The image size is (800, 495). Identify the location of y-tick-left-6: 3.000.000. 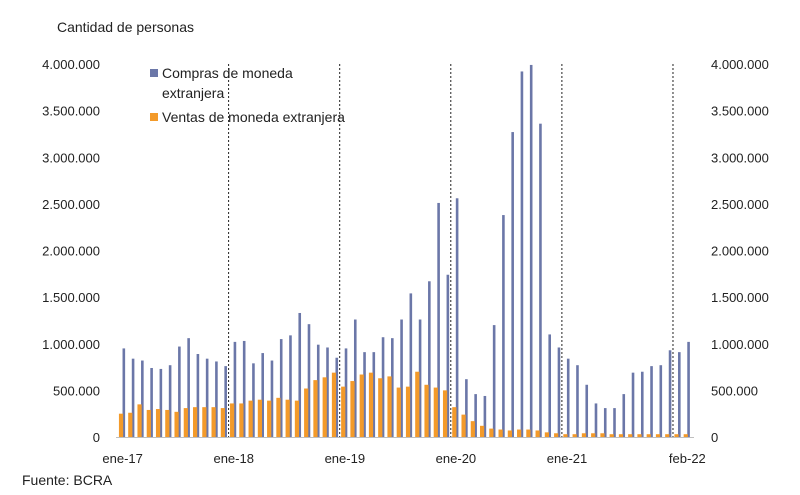
(71, 157).